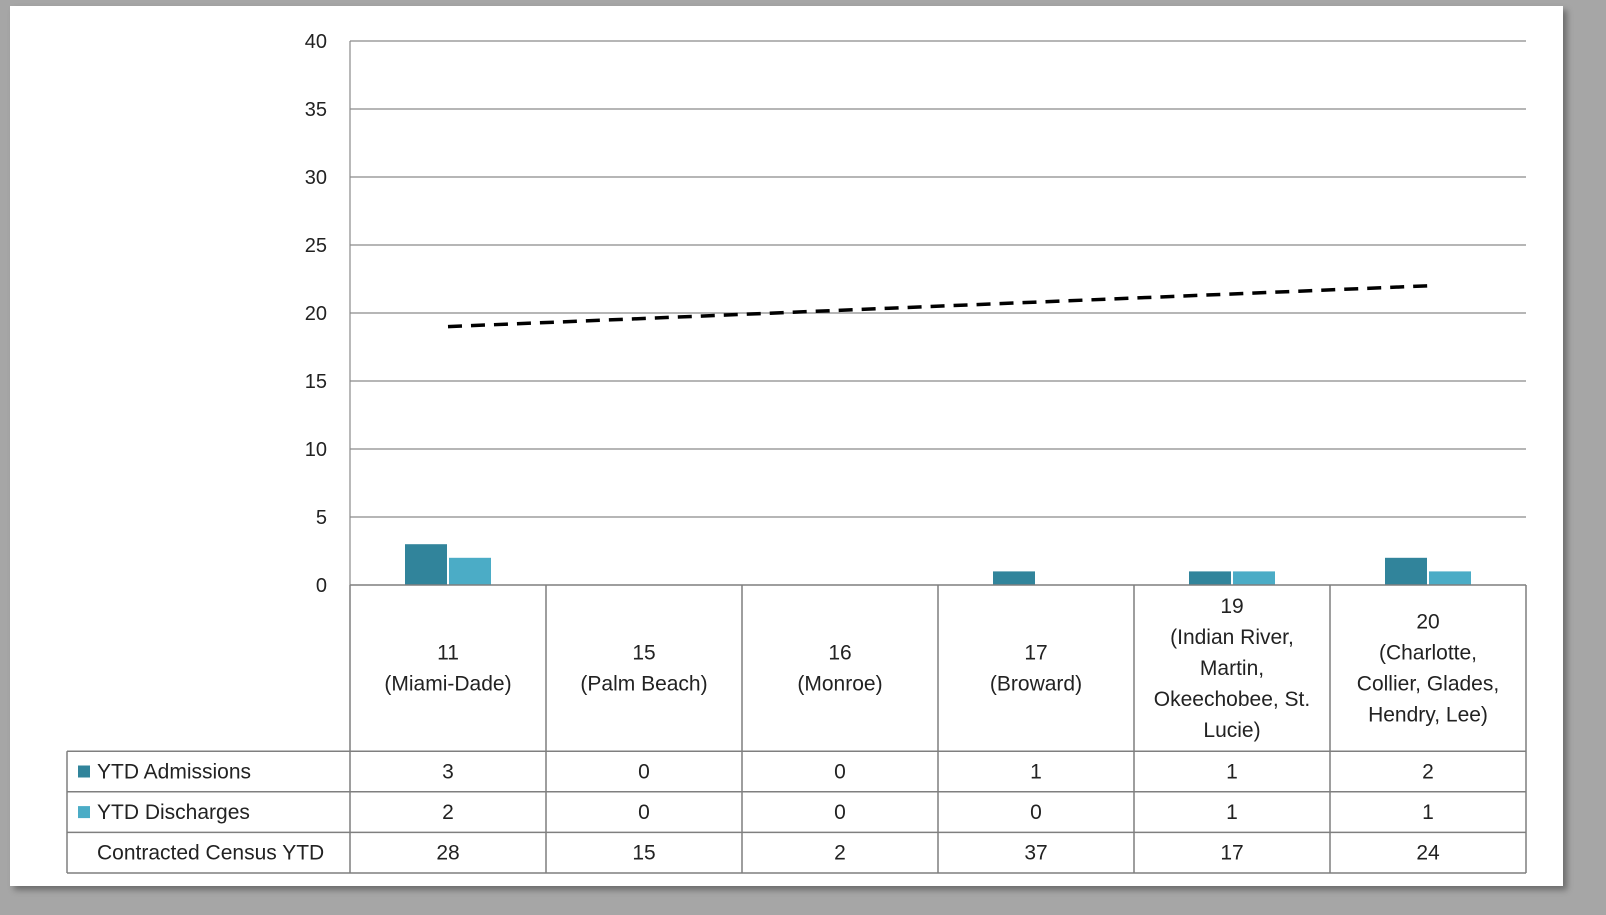 This screenshot has width=1606, height=915. I want to click on y-tick-label: 15, so click(316, 382).